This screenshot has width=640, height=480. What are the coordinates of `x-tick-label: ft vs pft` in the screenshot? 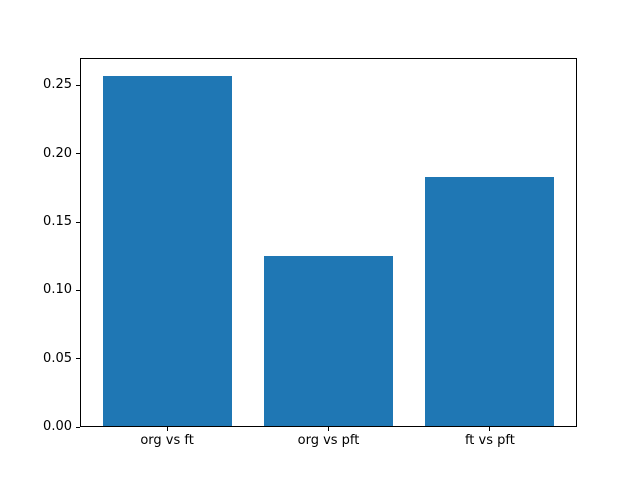 It's located at (489, 440).